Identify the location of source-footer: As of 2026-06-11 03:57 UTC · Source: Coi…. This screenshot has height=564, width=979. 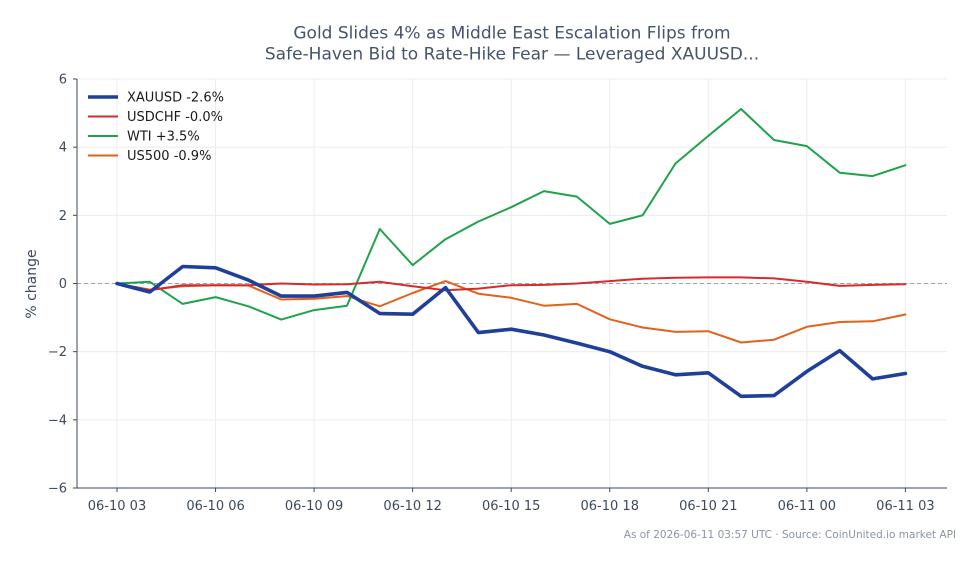
(790, 535).